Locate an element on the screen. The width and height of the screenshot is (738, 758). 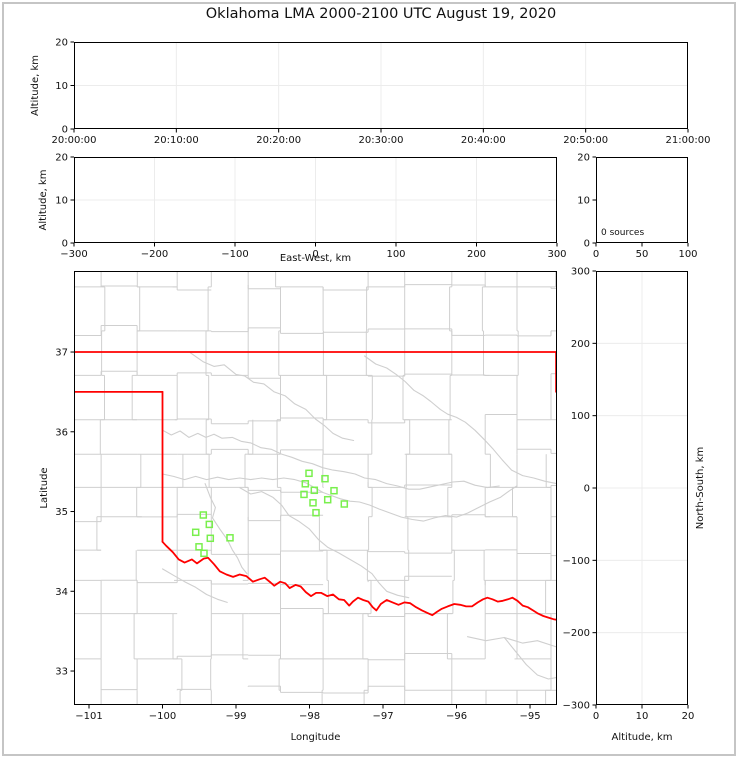
y-tick-label: 35 is located at coordinates (61, 512).